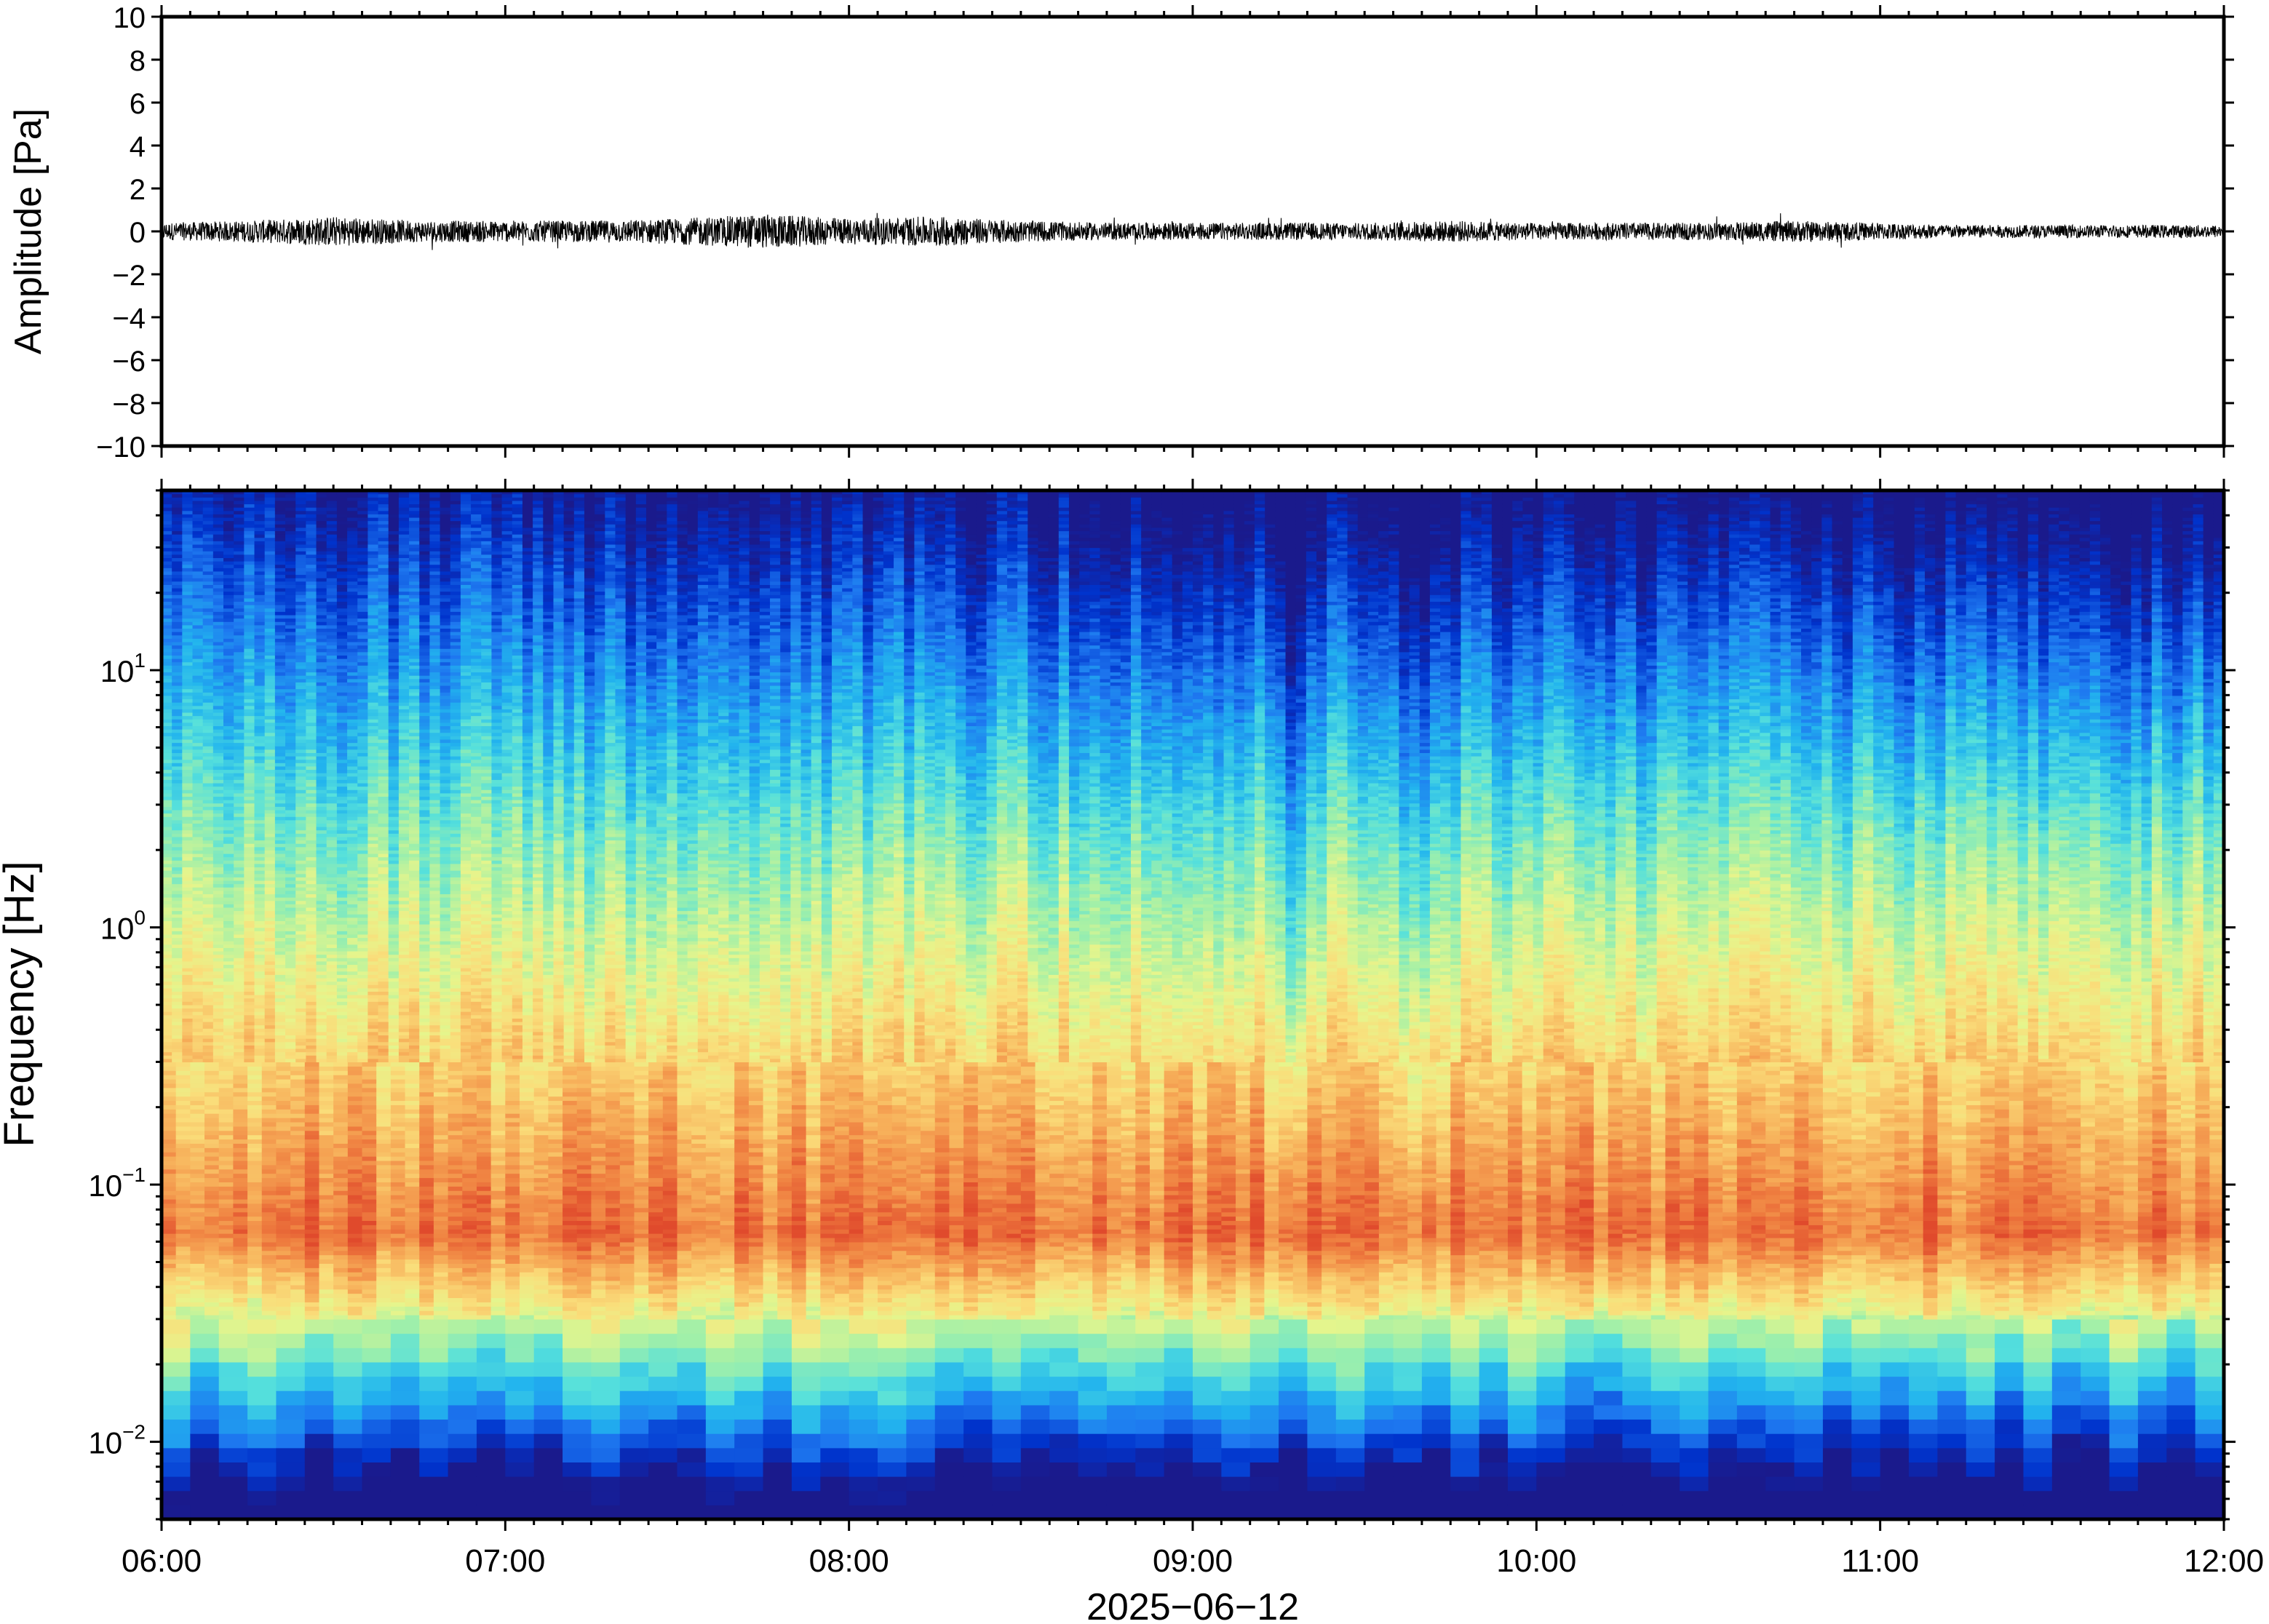 This screenshot has width=2269, height=1624. What do you see at coordinates (138, 147) in the screenshot?
I see `amplitude-y-tick-label: 4` at bounding box center [138, 147].